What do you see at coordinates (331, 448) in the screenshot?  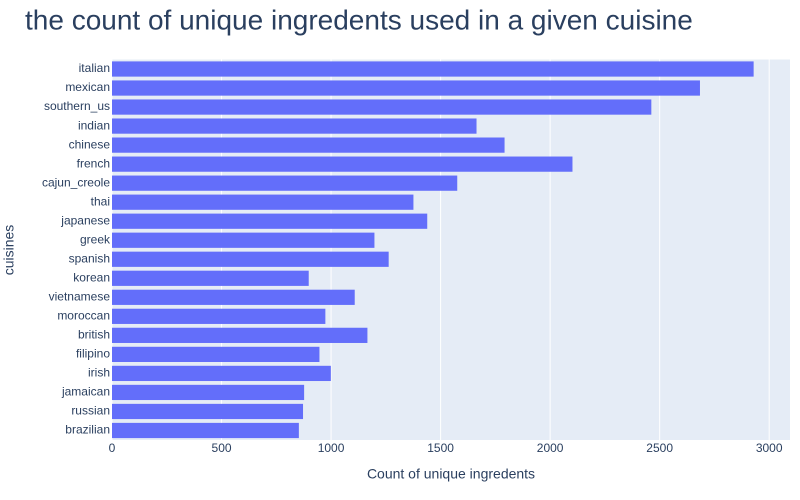 I see `x-tick-label: 1000` at bounding box center [331, 448].